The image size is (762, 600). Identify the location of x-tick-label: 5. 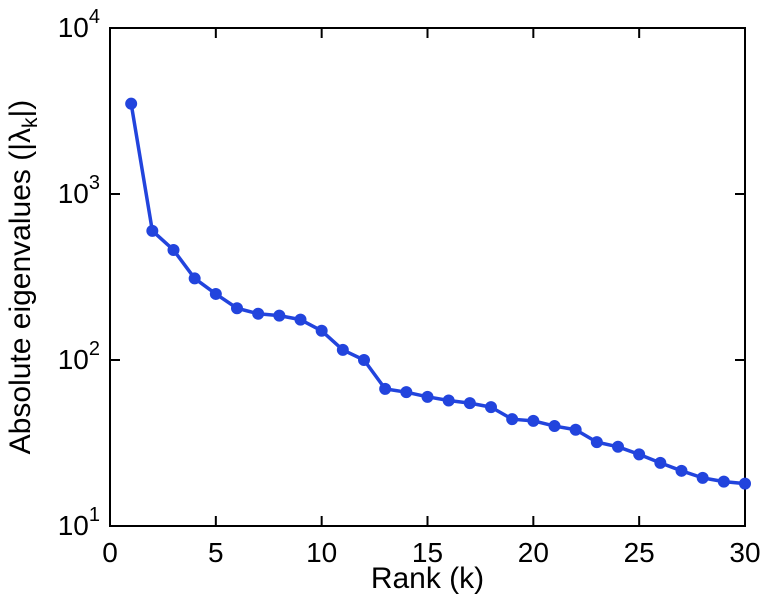
(216, 552).